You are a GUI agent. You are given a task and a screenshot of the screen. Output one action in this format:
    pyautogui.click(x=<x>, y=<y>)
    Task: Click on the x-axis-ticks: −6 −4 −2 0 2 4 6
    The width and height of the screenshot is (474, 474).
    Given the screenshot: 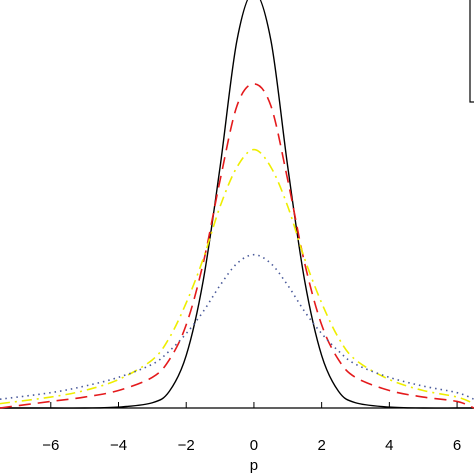 What is the action you would take?
    pyautogui.click(x=251, y=428)
    